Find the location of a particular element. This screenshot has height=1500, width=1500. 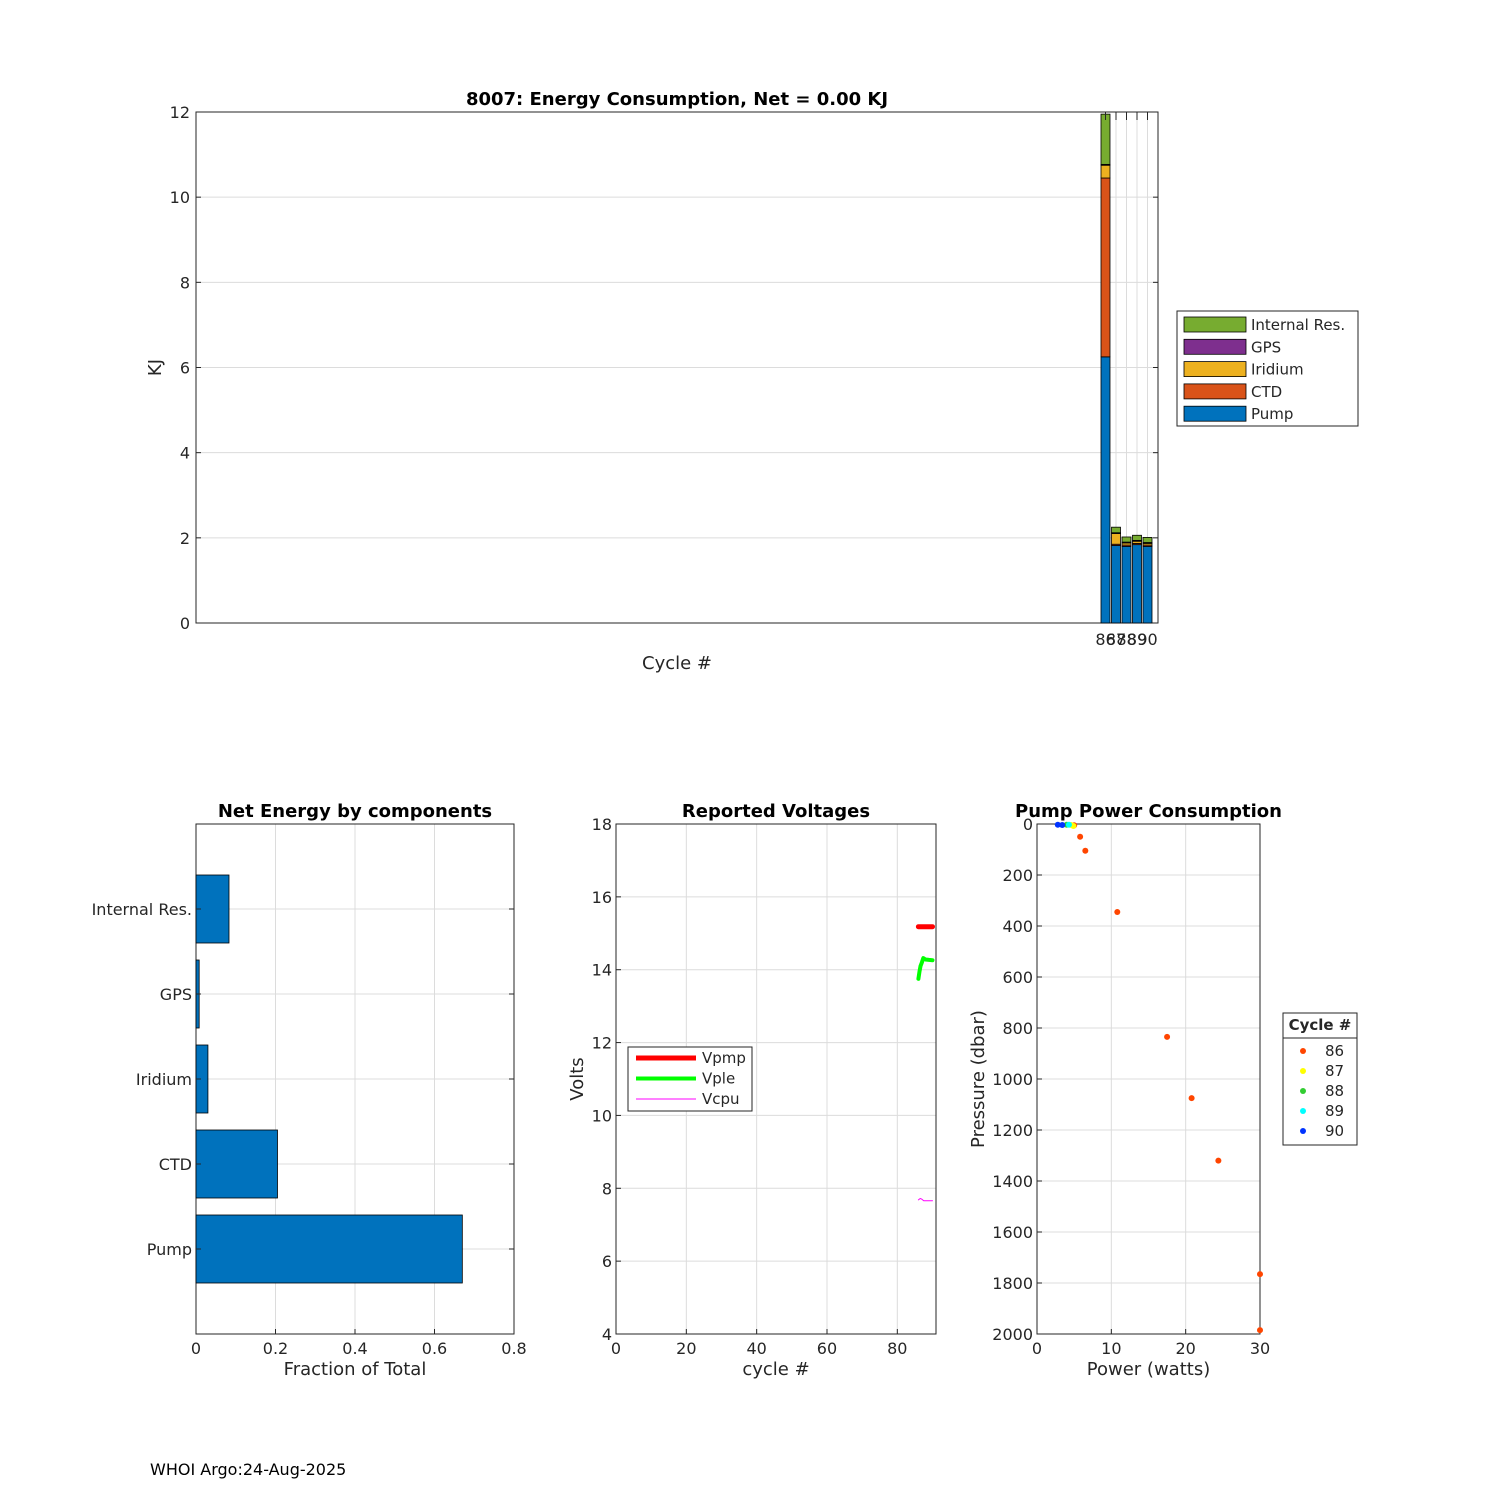

energy-ytick-label: 8 is located at coordinates (185, 282).